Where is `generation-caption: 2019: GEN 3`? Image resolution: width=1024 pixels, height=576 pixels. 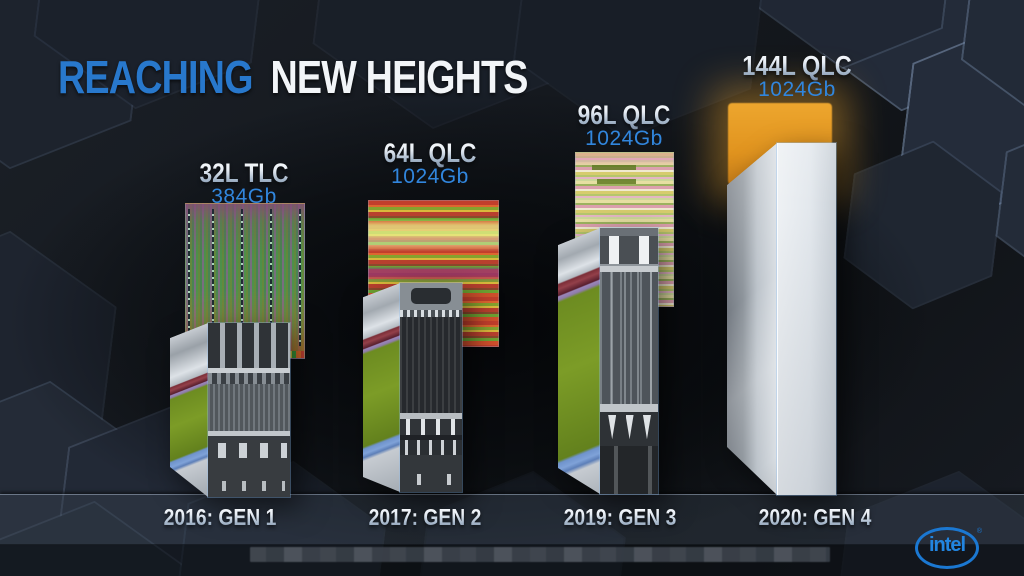
generation-caption: 2019: GEN 3 is located at coordinates (620, 517).